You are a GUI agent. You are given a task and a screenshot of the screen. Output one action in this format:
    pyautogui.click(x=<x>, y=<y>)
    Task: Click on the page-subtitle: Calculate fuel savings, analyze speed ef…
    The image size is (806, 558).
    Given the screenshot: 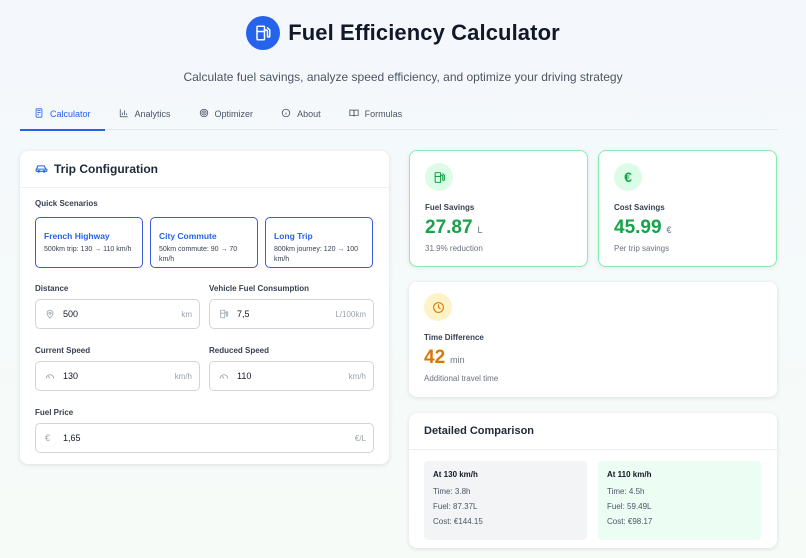 What is the action you would take?
    pyautogui.click(x=403, y=77)
    